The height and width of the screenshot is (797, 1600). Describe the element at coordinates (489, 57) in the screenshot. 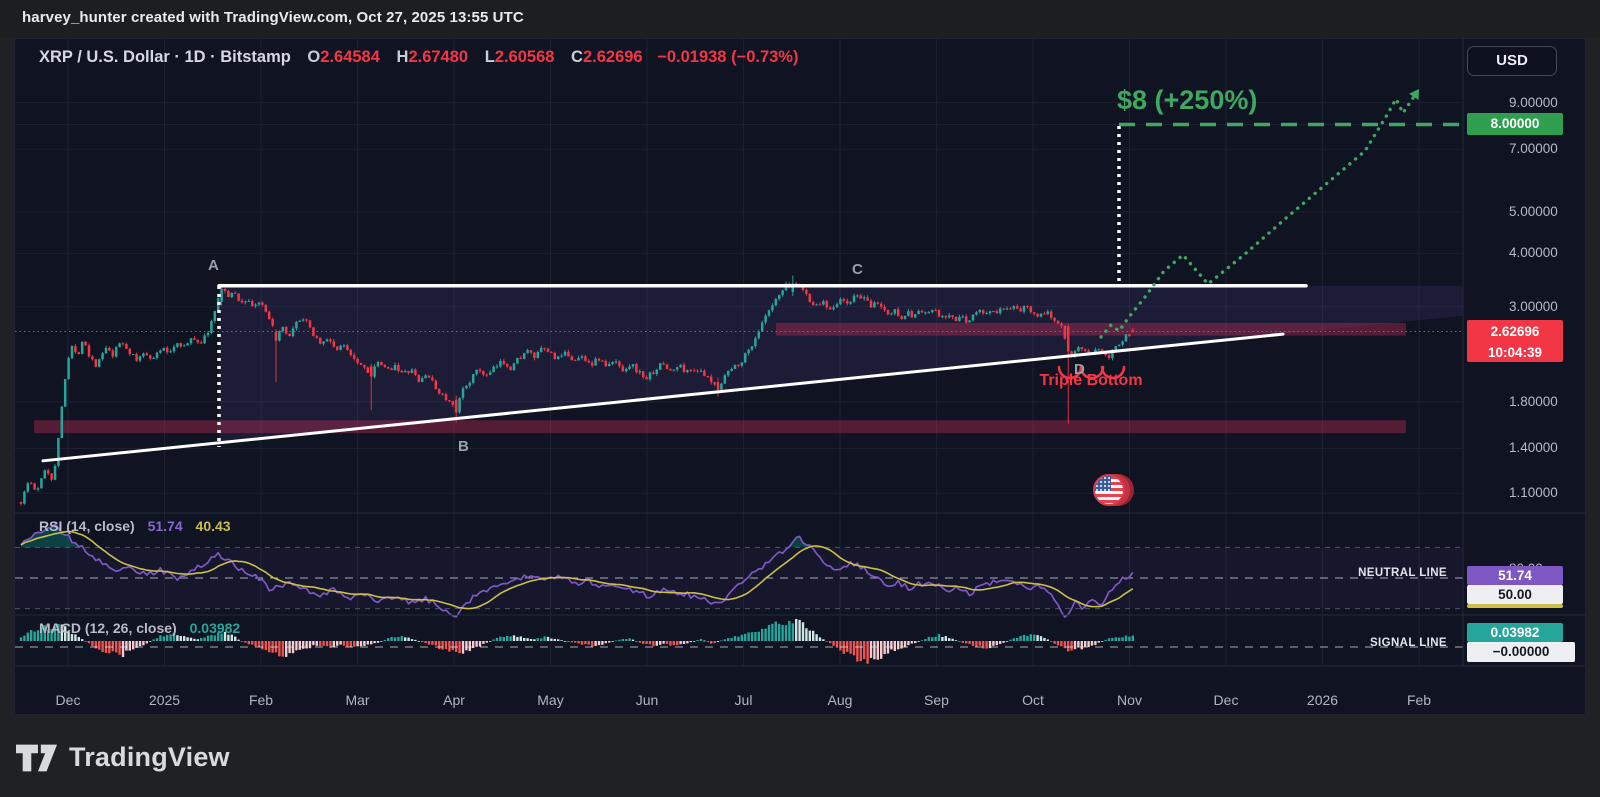

I see `low-label: L` at that location.